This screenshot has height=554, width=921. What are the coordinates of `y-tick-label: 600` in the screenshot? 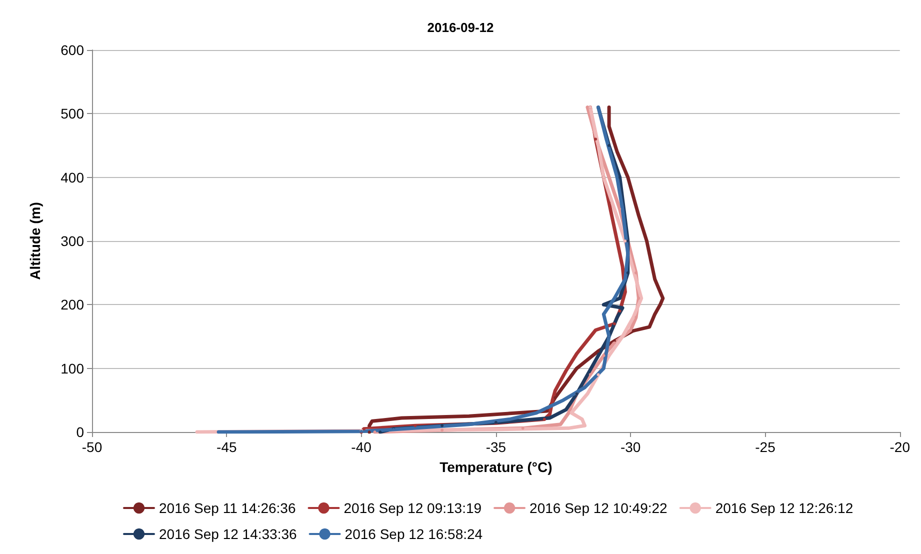 It's located at (72, 50).